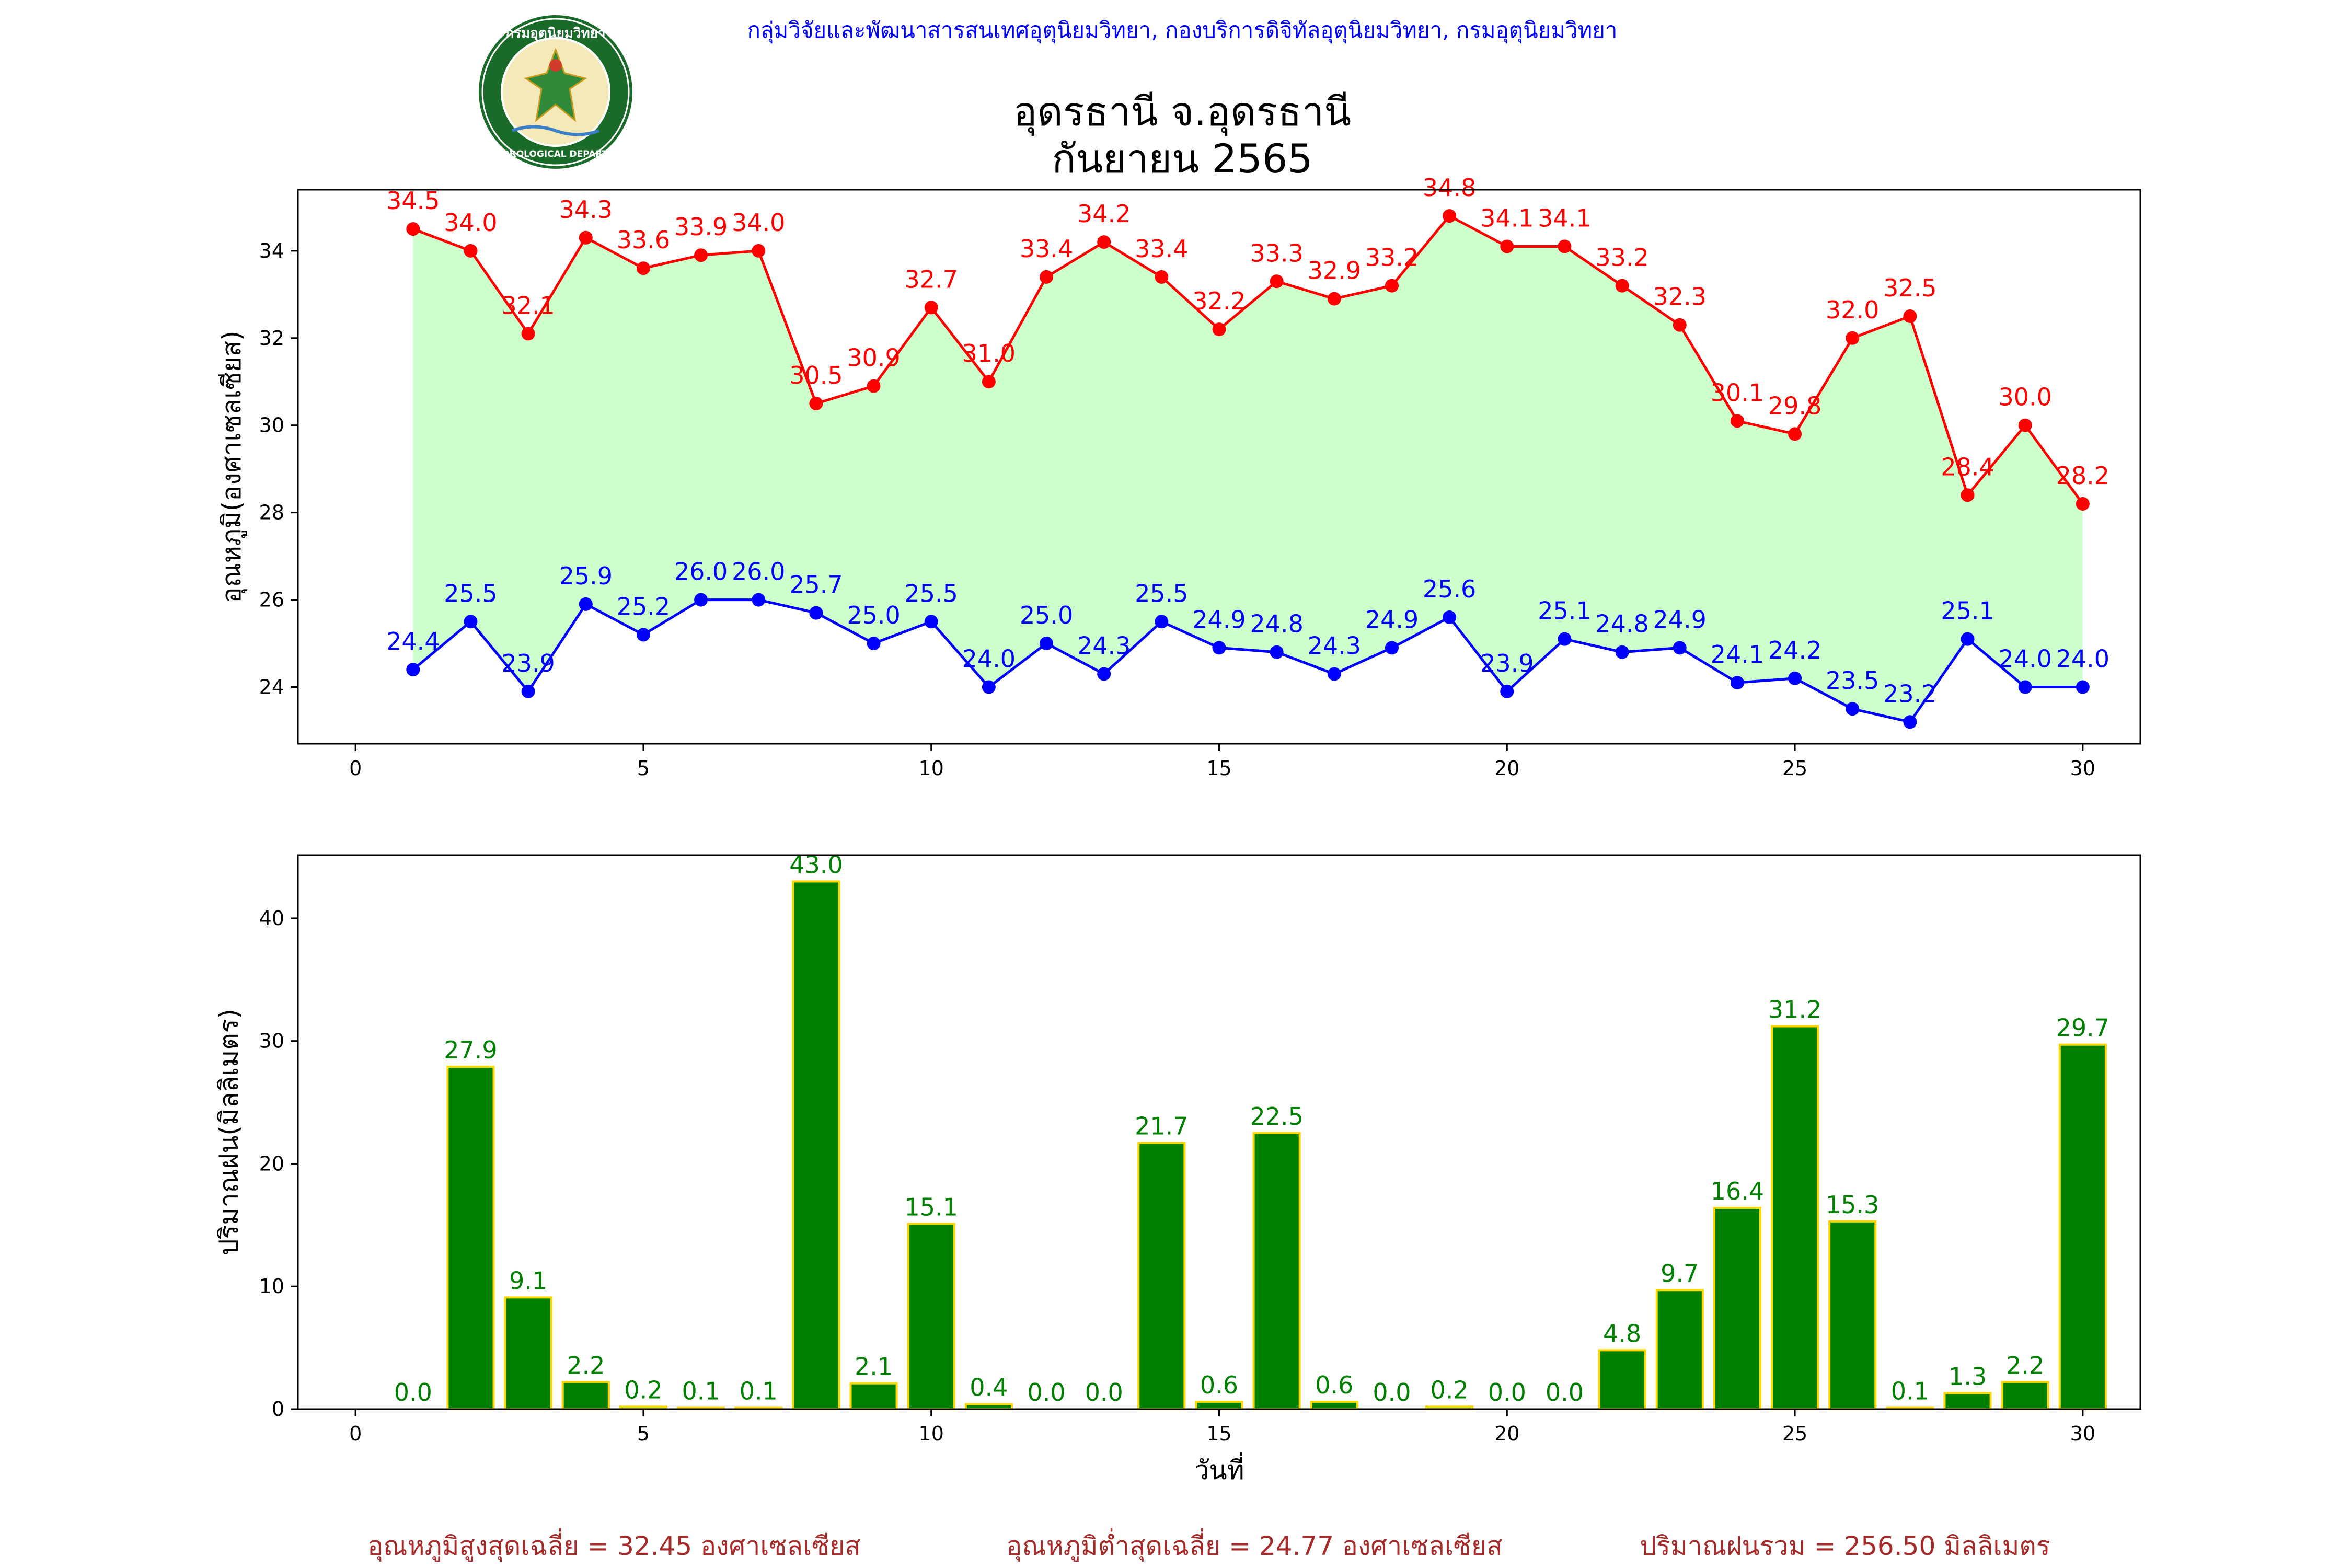  I want to click on logo-water-wave, so click(555, 130).